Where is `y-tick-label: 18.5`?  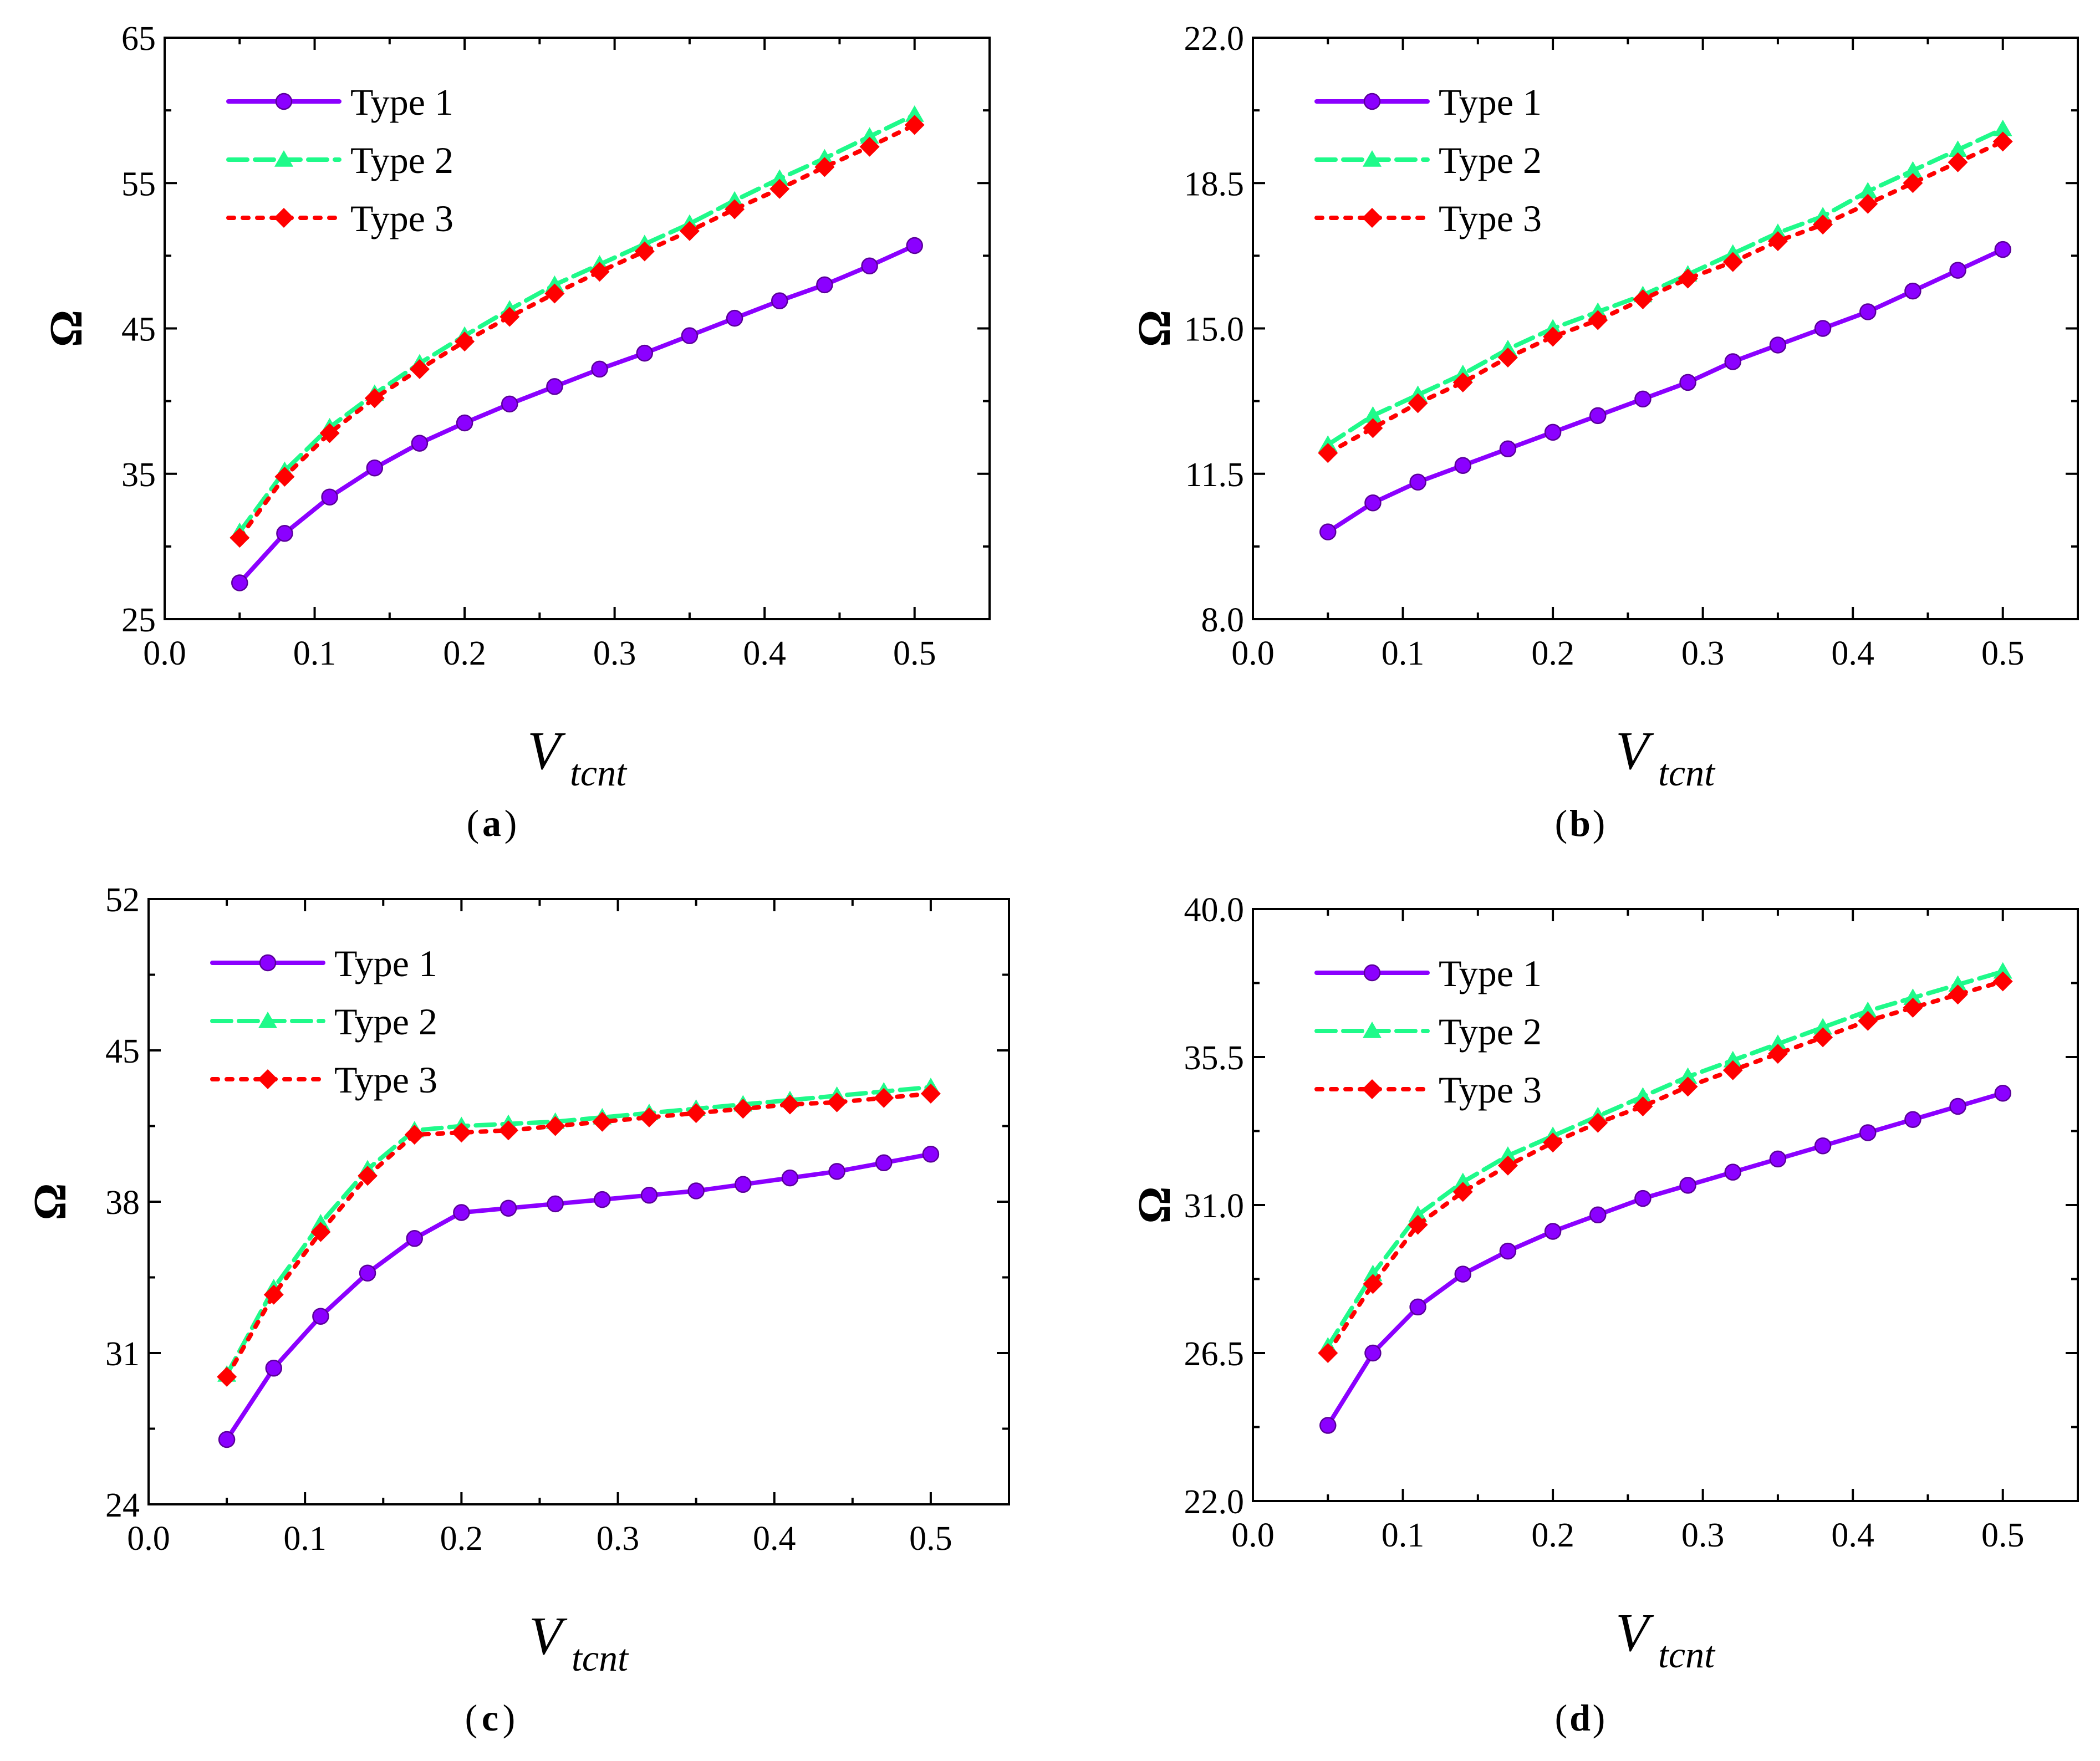
y-tick-label: 18.5 is located at coordinates (1214, 184).